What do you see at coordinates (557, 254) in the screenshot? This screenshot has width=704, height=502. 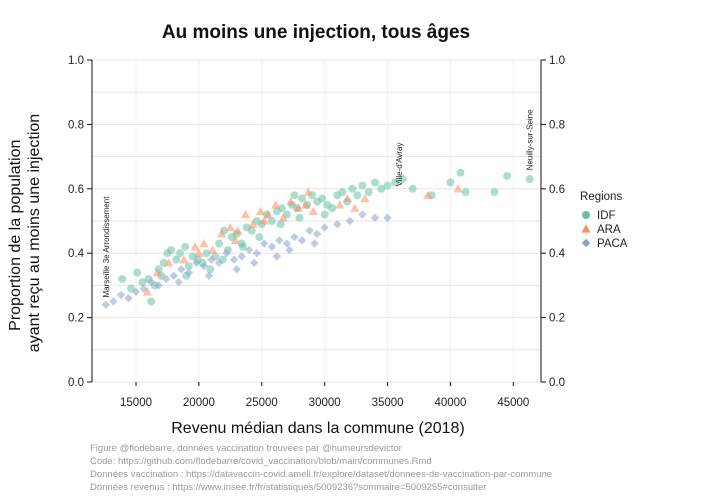 I see `y-tick-label-right: 0.4` at bounding box center [557, 254].